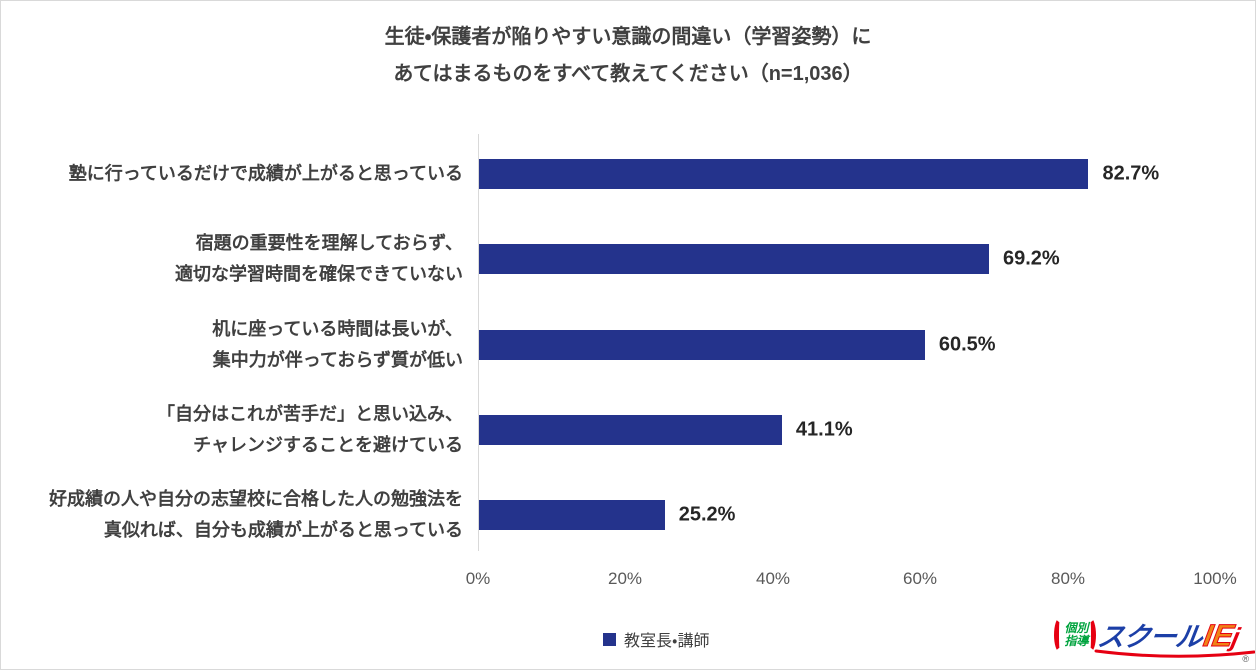 This screenshot has width=1256, height=670. What do you see at coordinates (625, 578) in the screenshot?
I see `x-axis-tick: 20%` at bounding box center [625, 578].